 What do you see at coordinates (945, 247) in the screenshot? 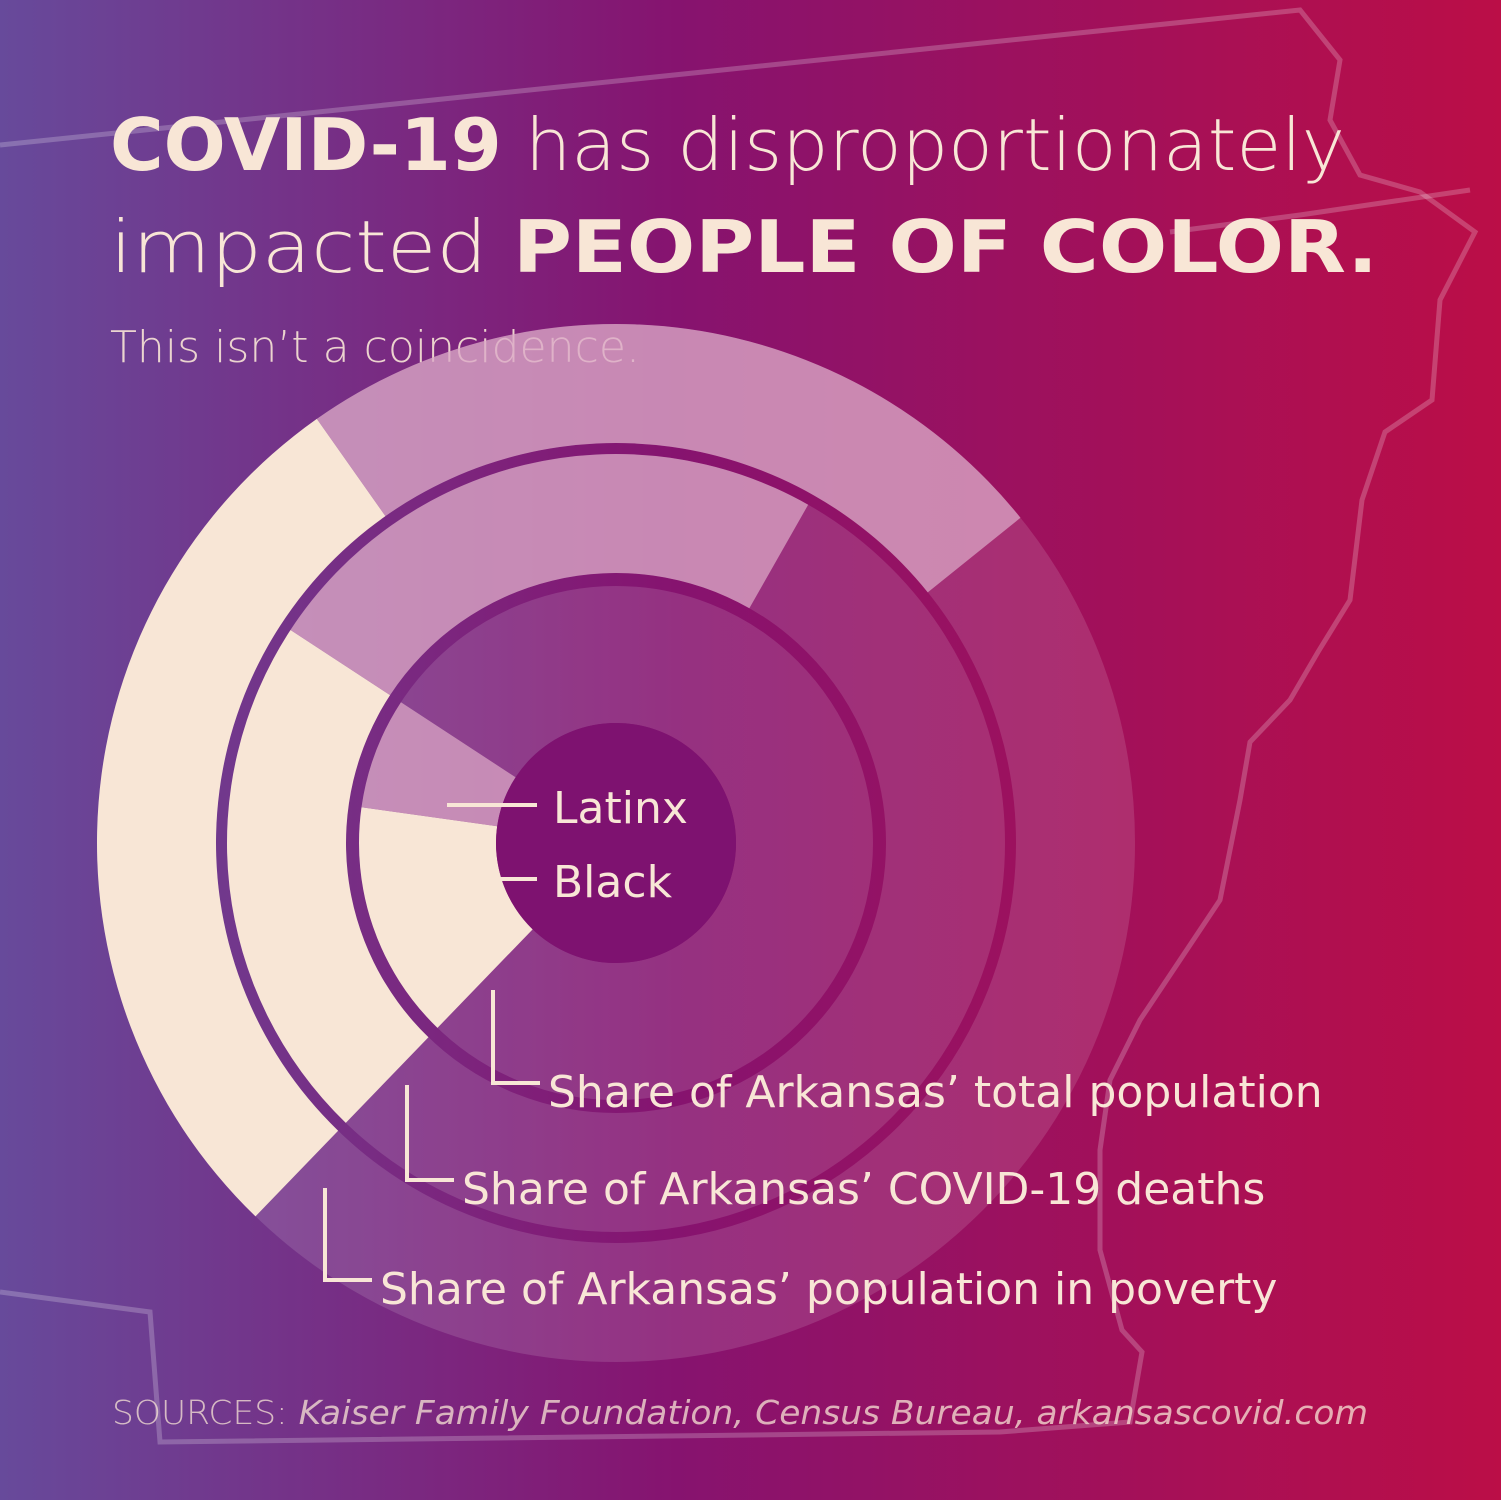
I see `title-bold: PEOPLE OF COLOR.` at bounding box center [945, 247].